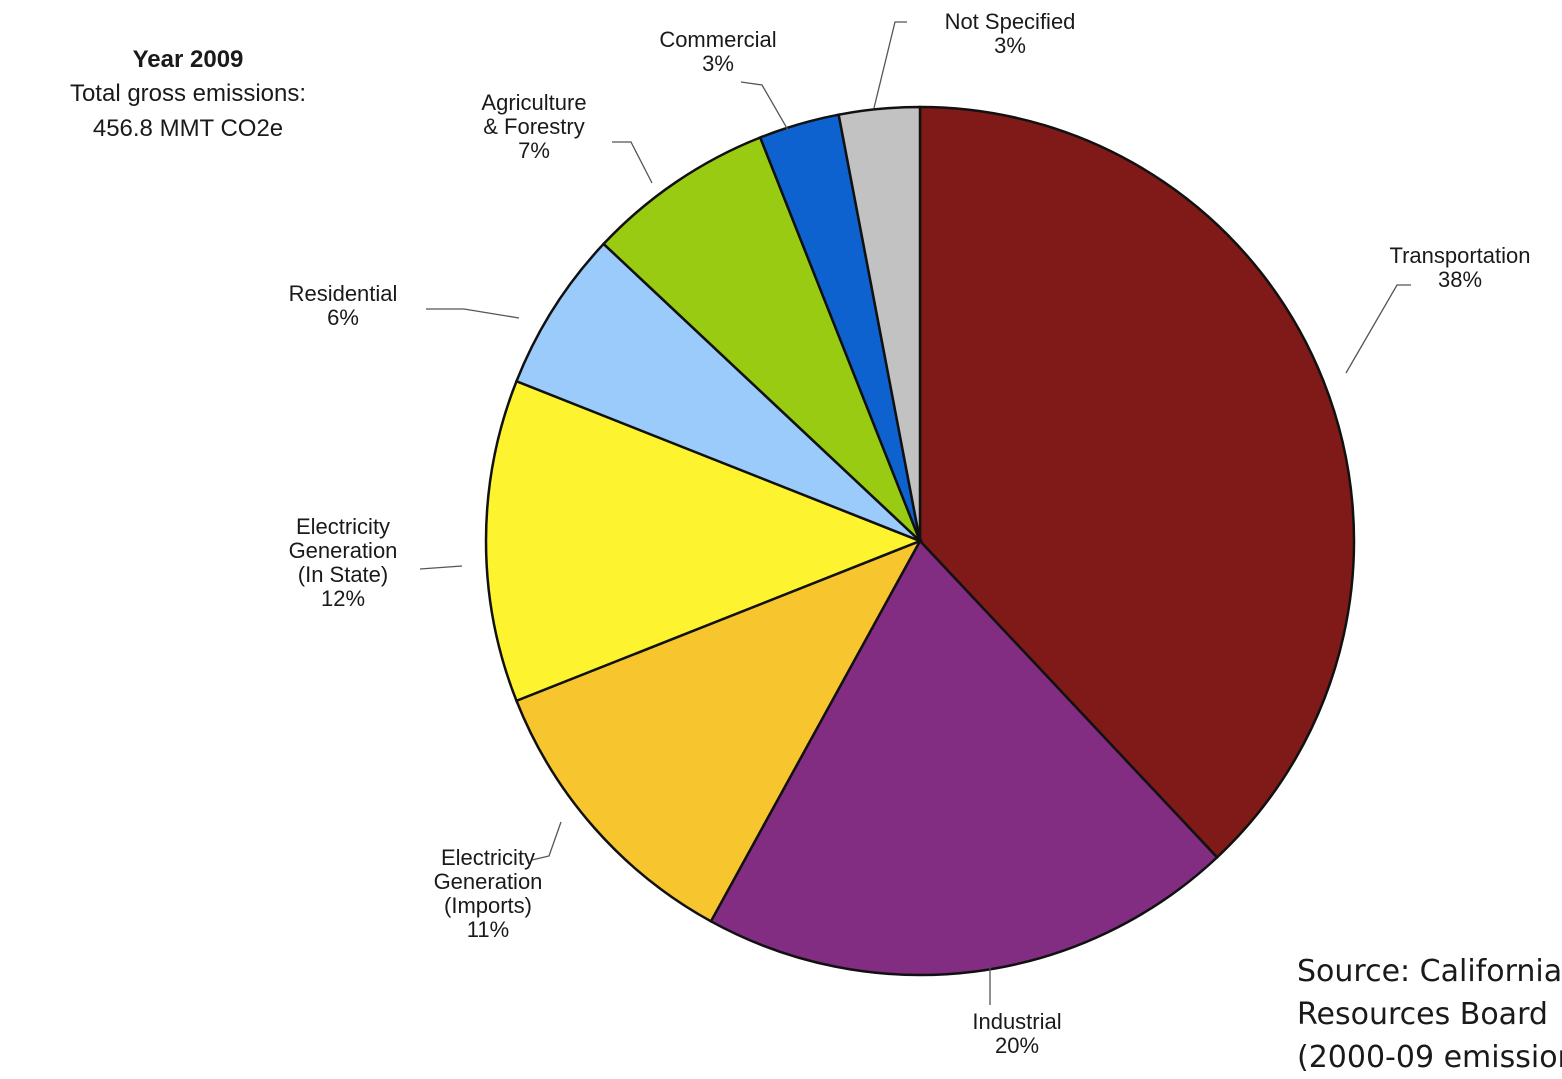  I want to click on leader-line-residential, so click(473, 313).